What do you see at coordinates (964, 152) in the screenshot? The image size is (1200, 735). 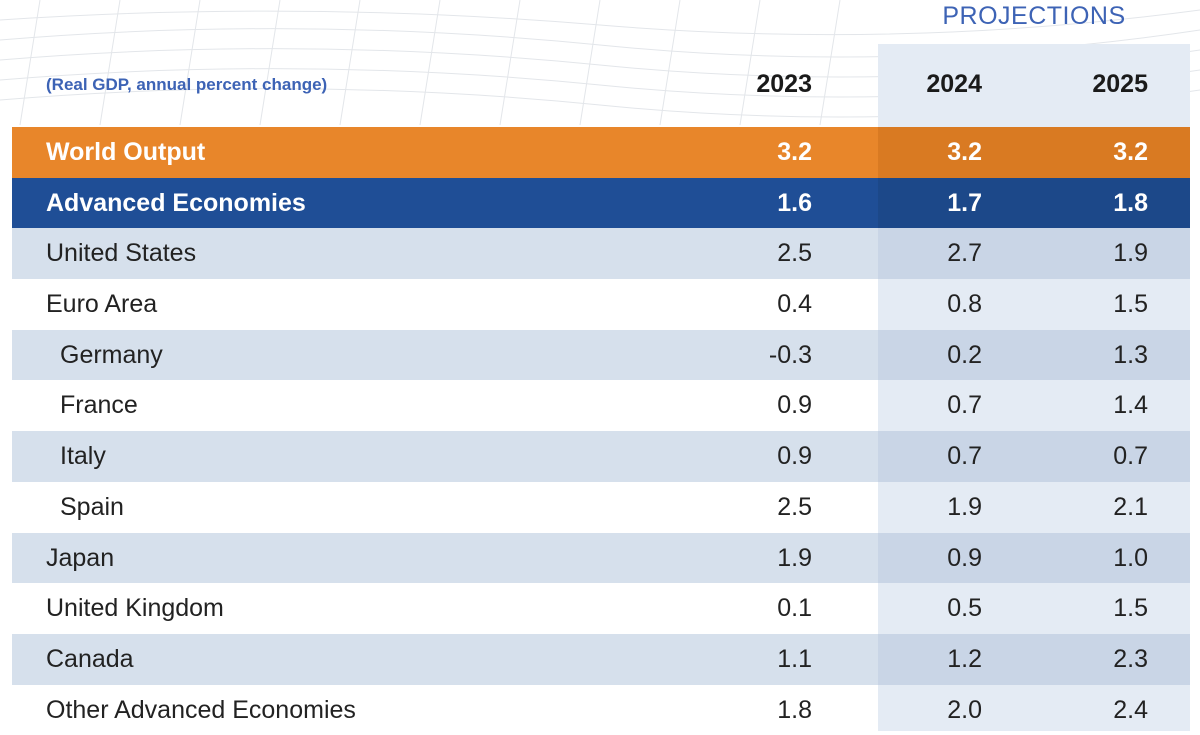 I see `value-cell-2024: 3.2` at bounding box center [964, 152].